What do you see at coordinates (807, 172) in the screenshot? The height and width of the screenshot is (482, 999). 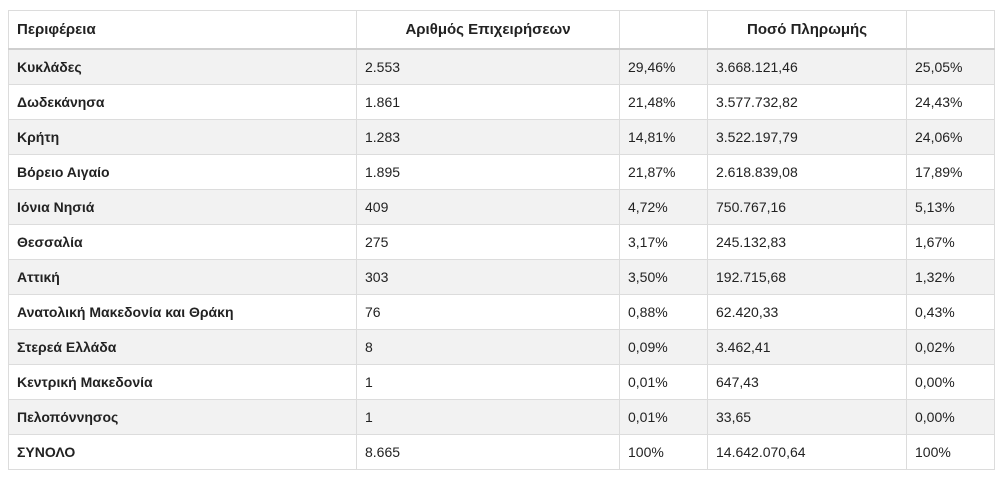 I see `cell-payment-amount: 2.618.839,08` at bounding box center [807, 172].